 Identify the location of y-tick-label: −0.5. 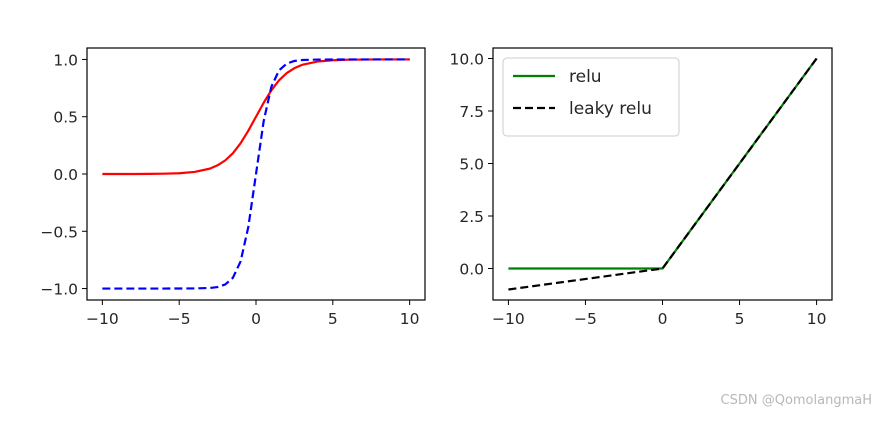
(59, 232).